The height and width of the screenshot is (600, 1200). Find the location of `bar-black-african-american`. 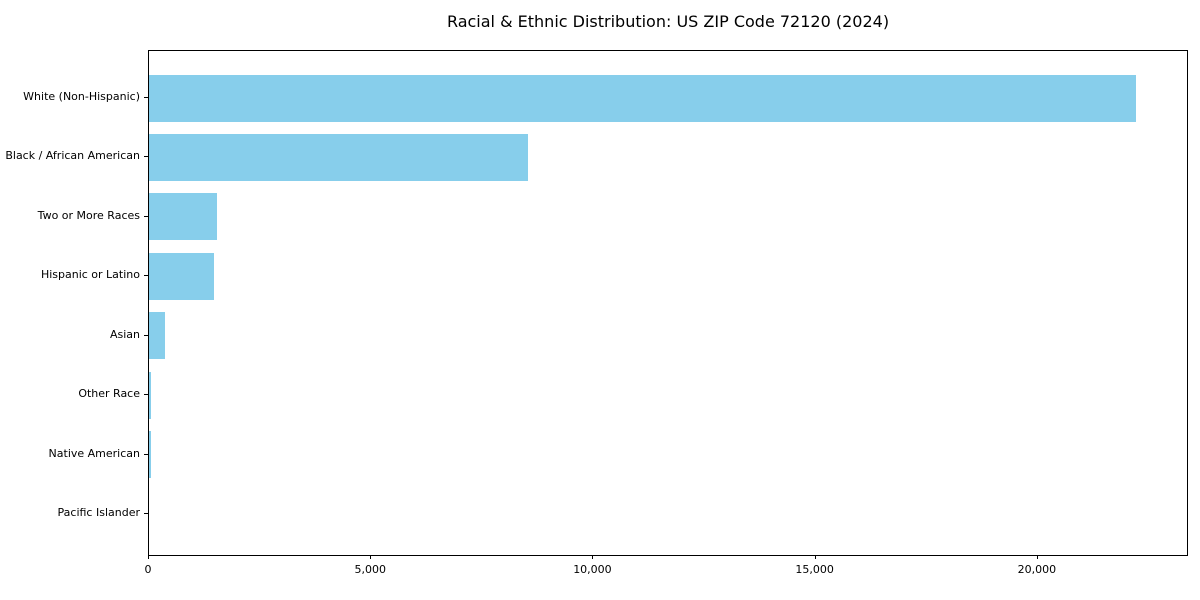

bar-black-african-american is located at coordinates (338, 157).